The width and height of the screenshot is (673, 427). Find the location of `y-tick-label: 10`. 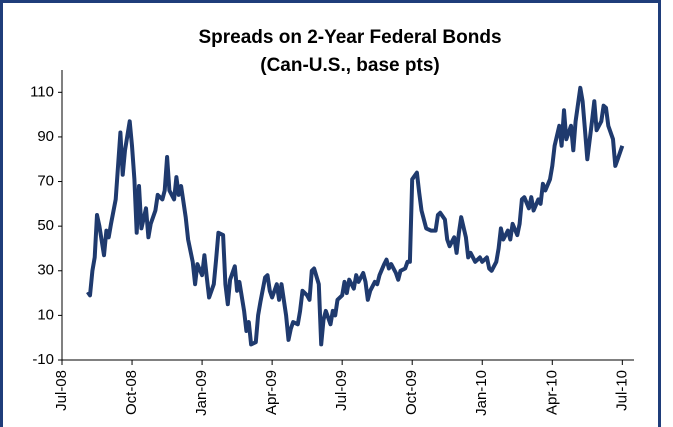

y-tick-label: 10 is located at coordinates (45, 314).